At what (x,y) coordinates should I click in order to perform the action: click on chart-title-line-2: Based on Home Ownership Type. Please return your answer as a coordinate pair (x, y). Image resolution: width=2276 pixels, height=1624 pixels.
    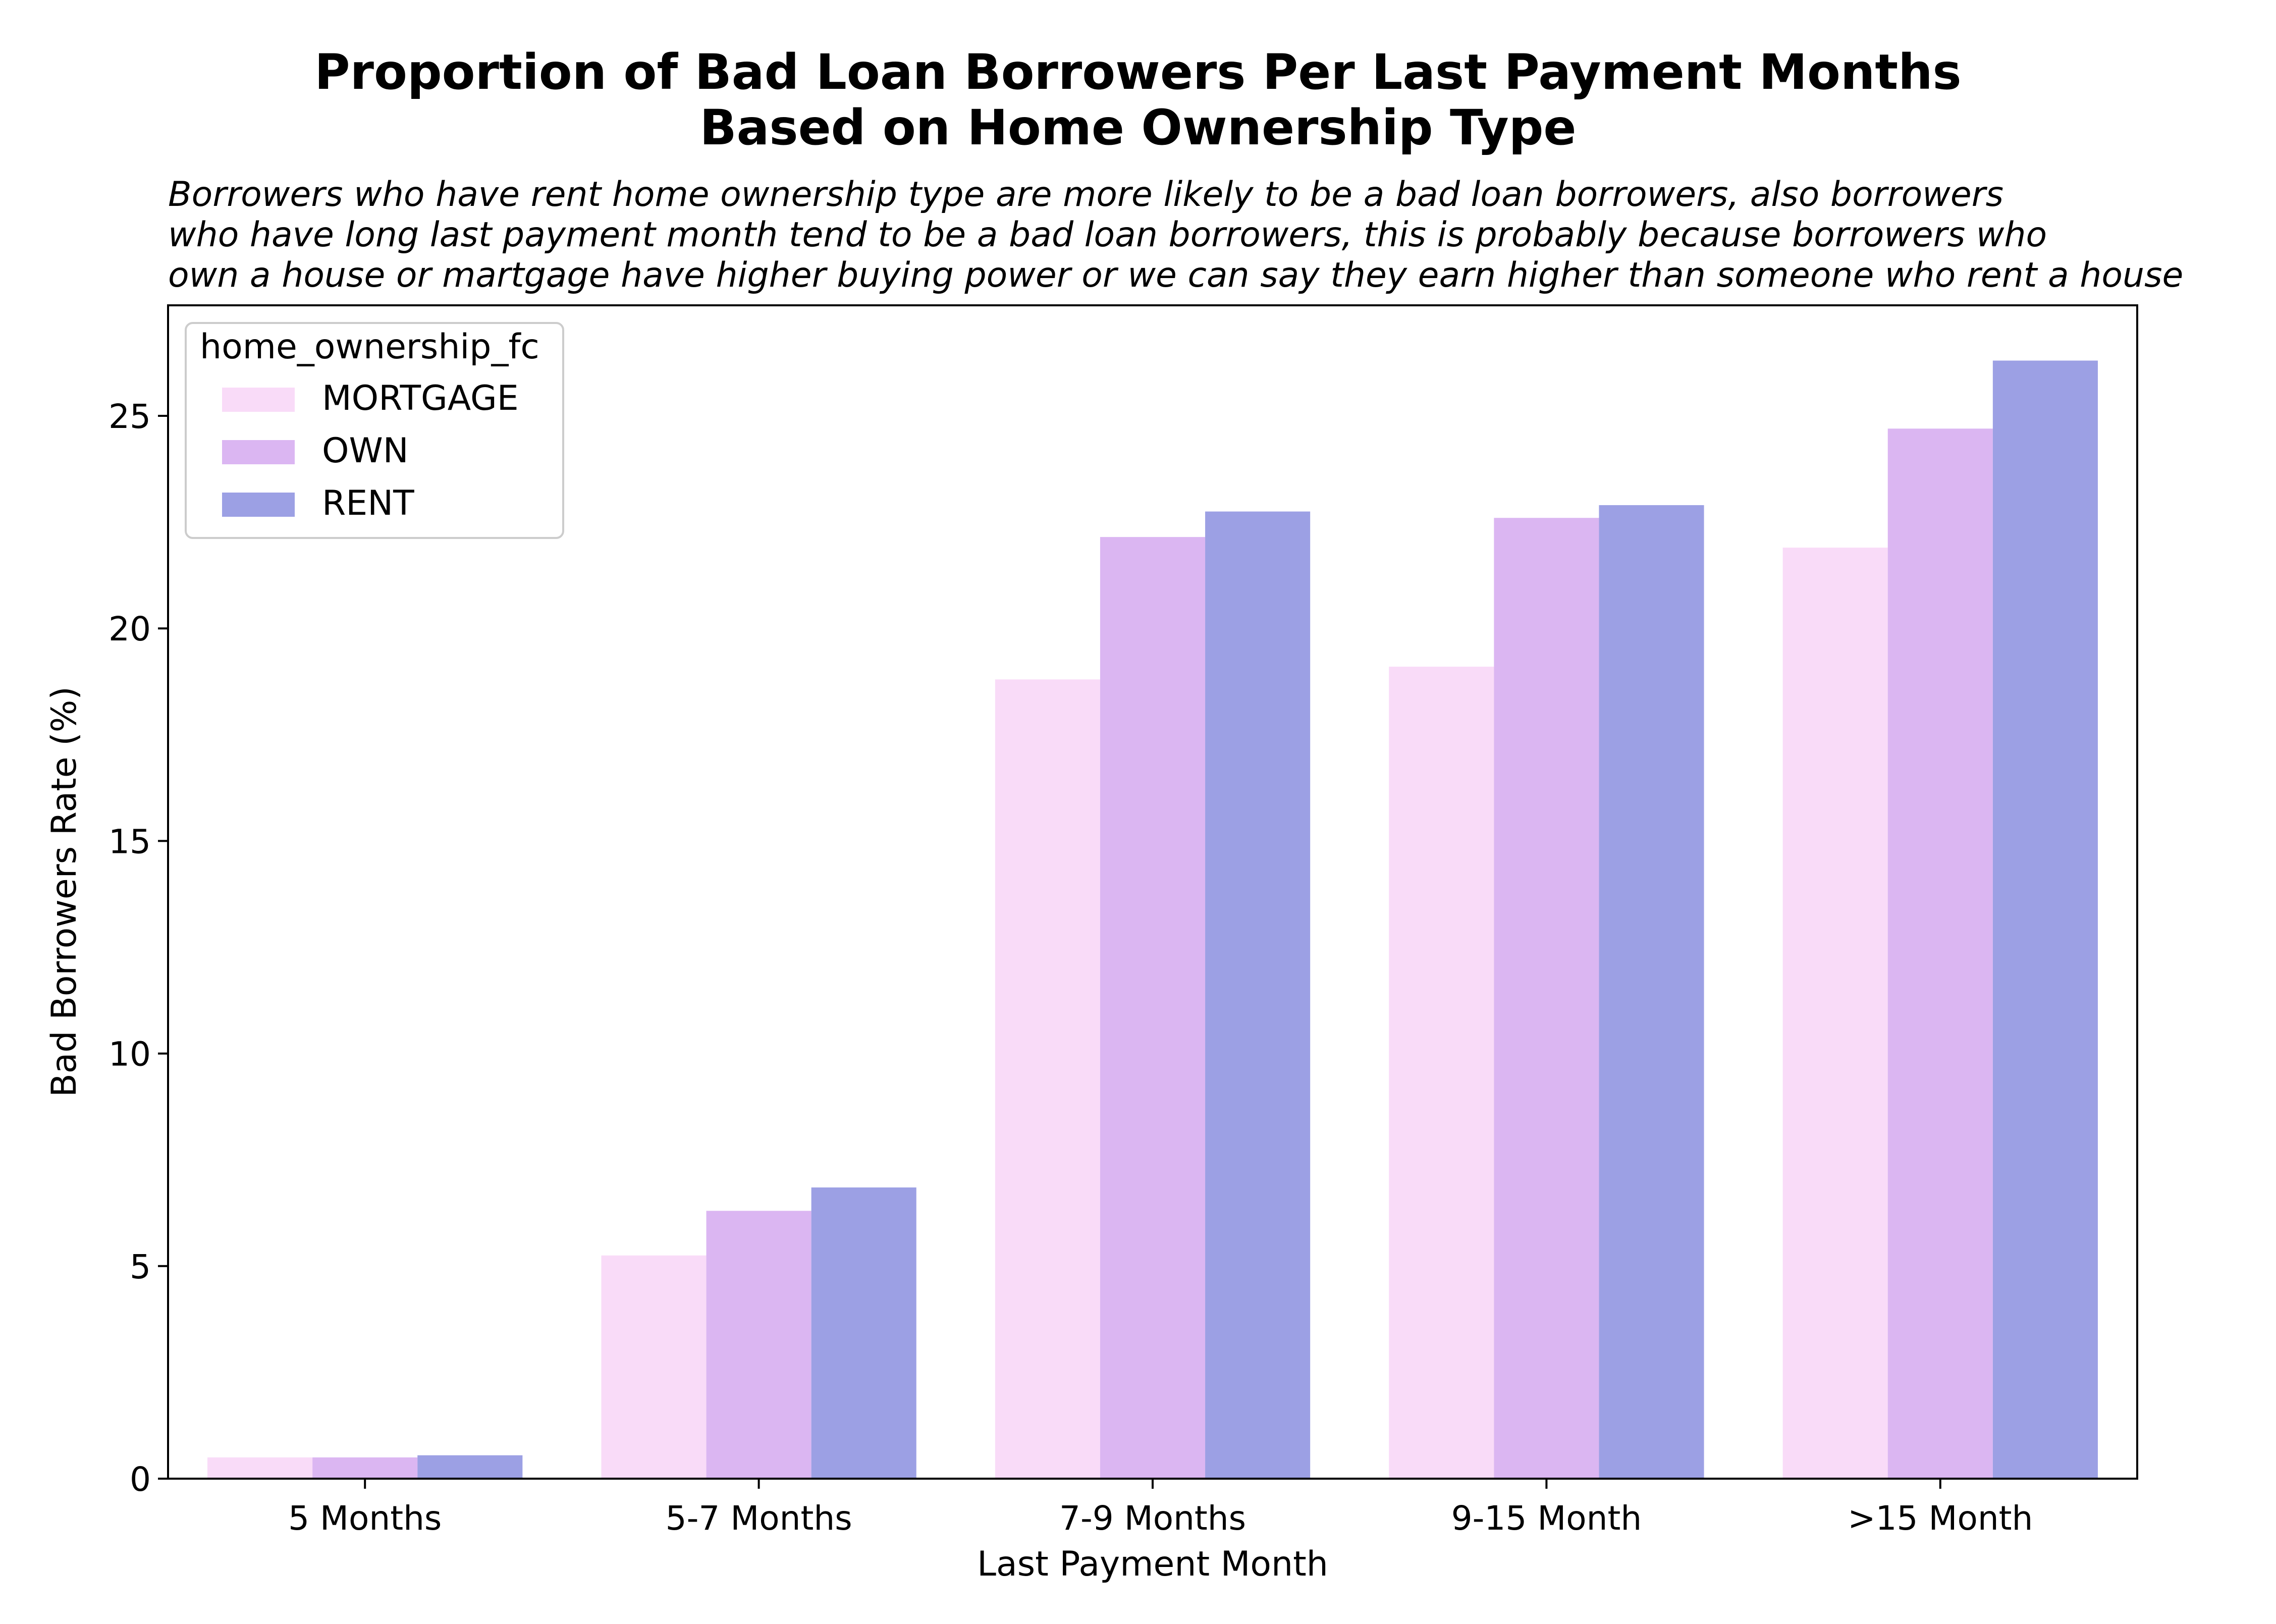
    Looking at the image, I should click on (1138, 127).